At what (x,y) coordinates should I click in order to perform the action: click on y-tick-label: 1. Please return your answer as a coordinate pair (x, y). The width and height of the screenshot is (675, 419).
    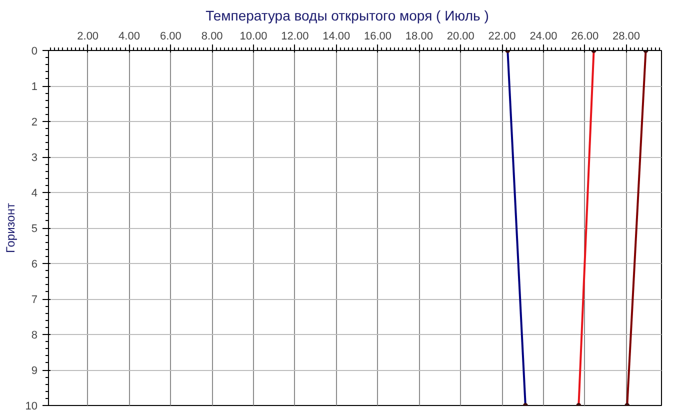
    Looking at the image, I should click on (34, 87).